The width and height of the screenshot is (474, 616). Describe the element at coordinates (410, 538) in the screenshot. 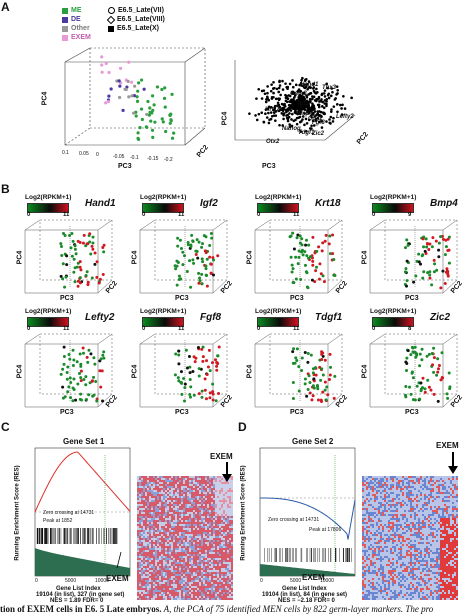

I see `heatmap-d` at that location.